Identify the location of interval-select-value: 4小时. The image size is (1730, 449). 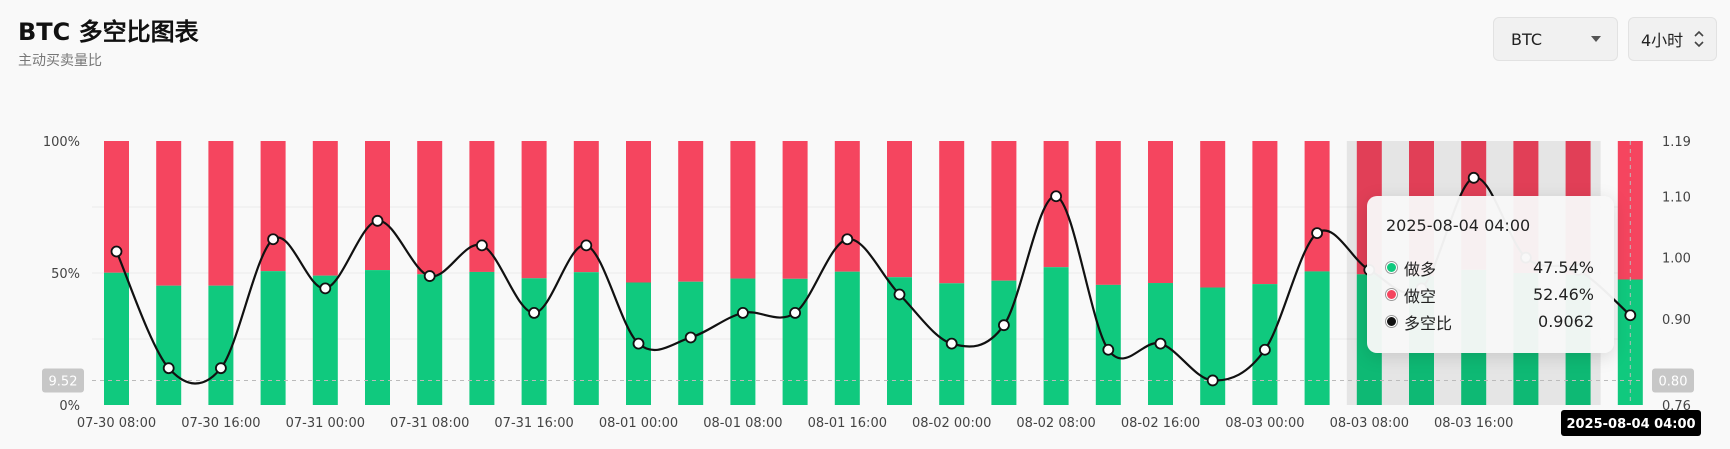
(1662, 40).